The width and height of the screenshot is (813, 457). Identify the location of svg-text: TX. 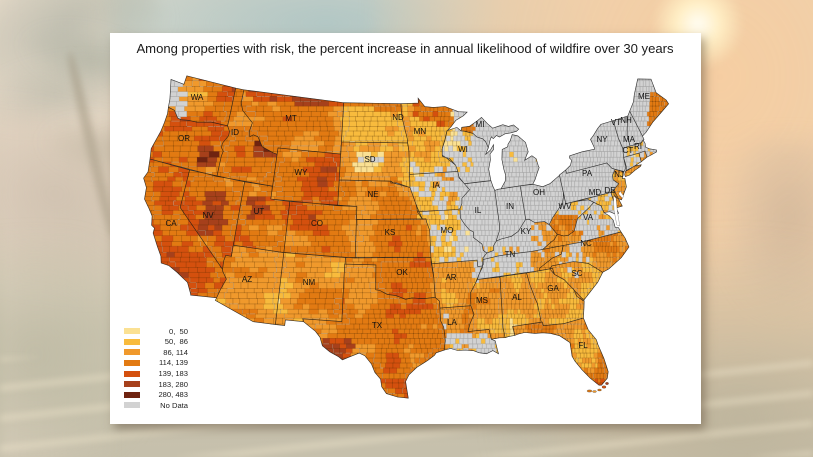
(377, 325).